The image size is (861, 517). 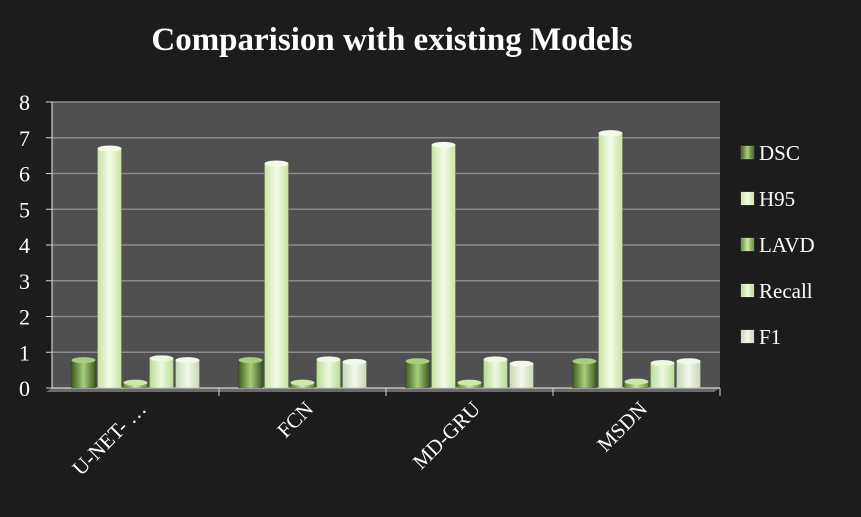 I want to click on legend-label-dsc: DSC, so click(x=779, y=153).